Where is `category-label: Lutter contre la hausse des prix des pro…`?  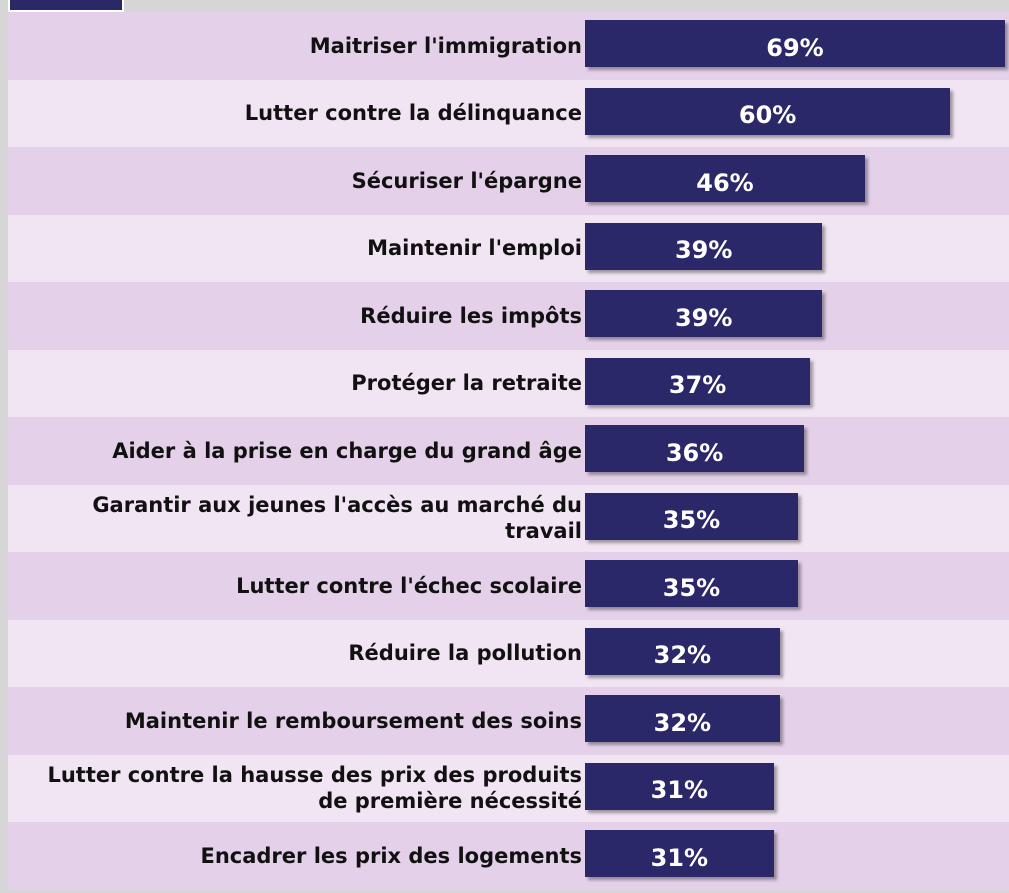
category-label: Lutter contre la hausse des prix des pro… is located at coordinates (314, 788).